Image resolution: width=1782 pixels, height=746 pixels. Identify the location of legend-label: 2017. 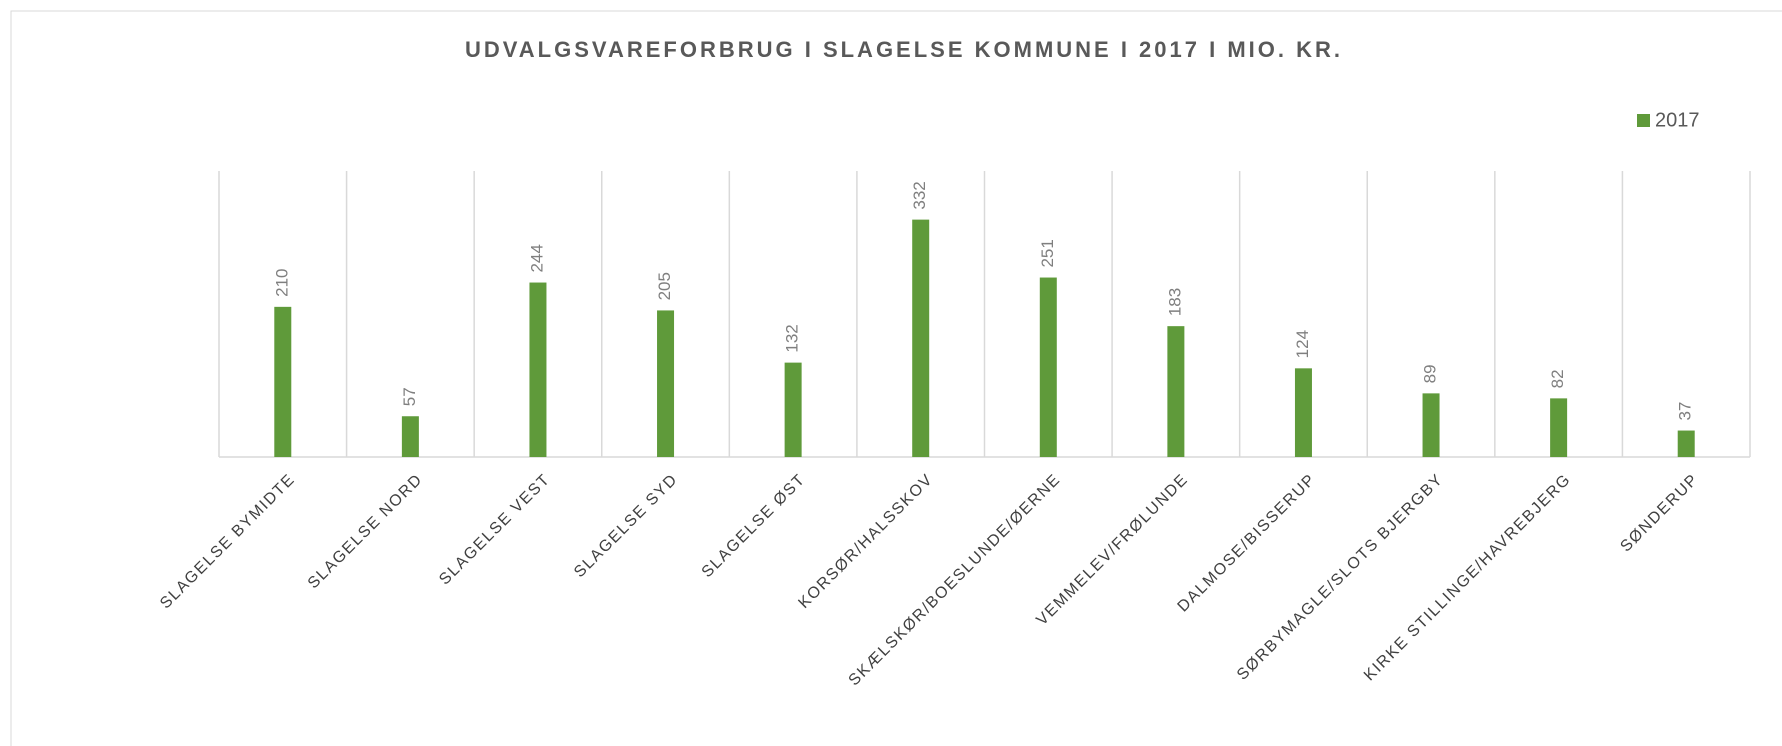
(1677, 120).